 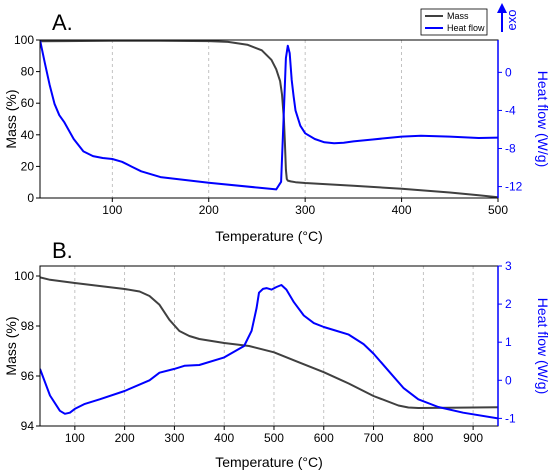 I want to click on y-right-tick-label: -12, so click(x=514, y=187).